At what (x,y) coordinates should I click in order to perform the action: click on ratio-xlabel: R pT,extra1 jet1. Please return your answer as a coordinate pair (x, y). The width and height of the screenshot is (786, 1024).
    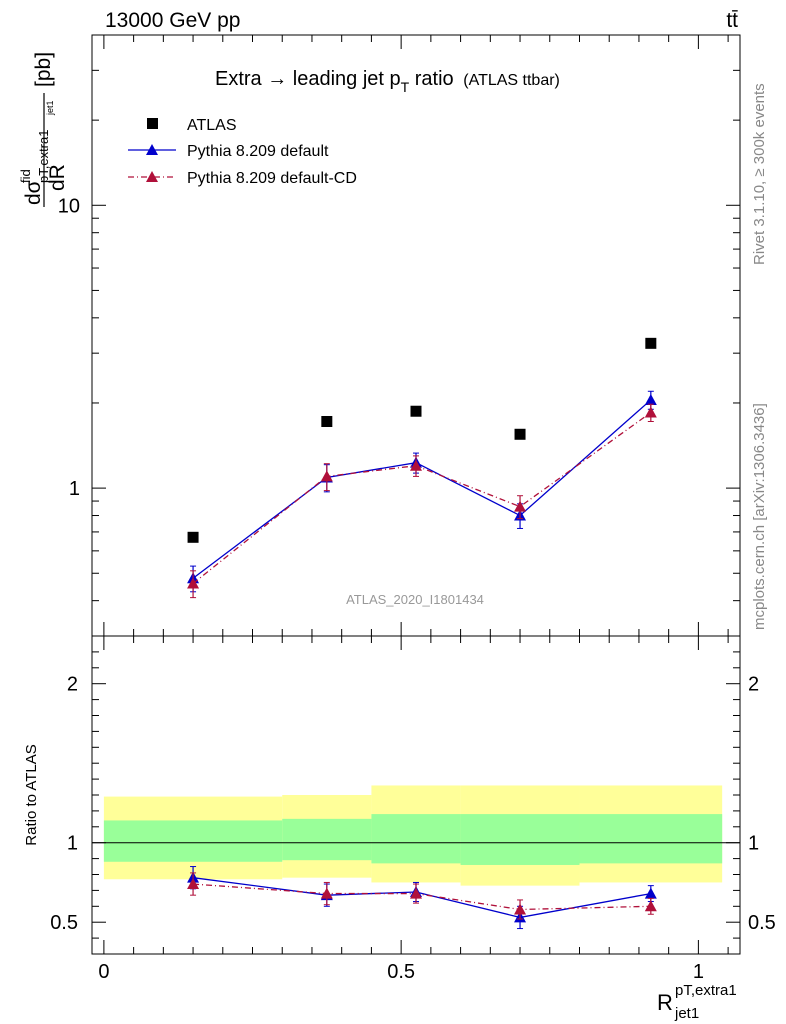
    Looking at the image, I should click on (697, 1002).